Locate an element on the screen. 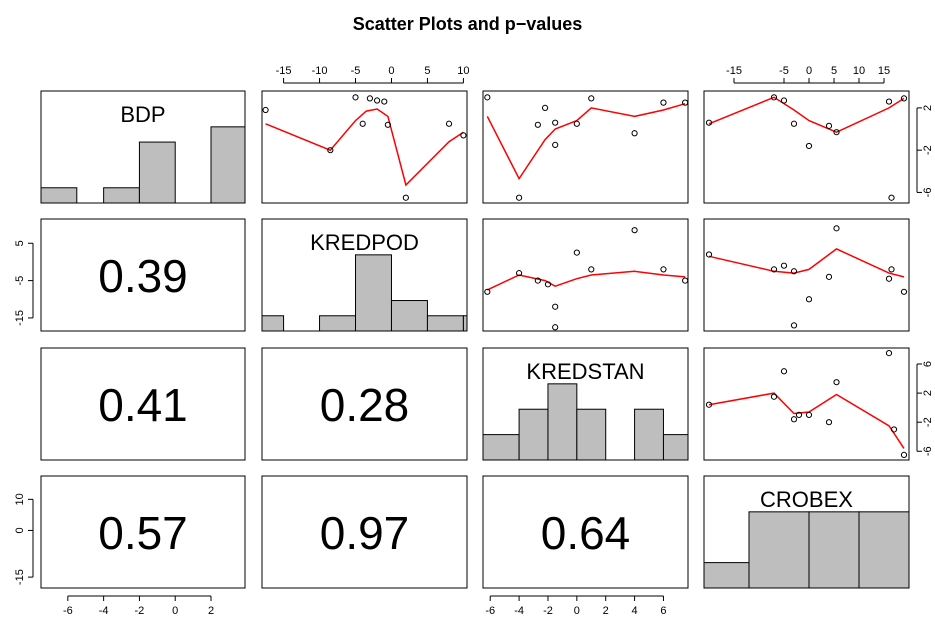  p-value: 0.28 is located at coordinates (365, 405).